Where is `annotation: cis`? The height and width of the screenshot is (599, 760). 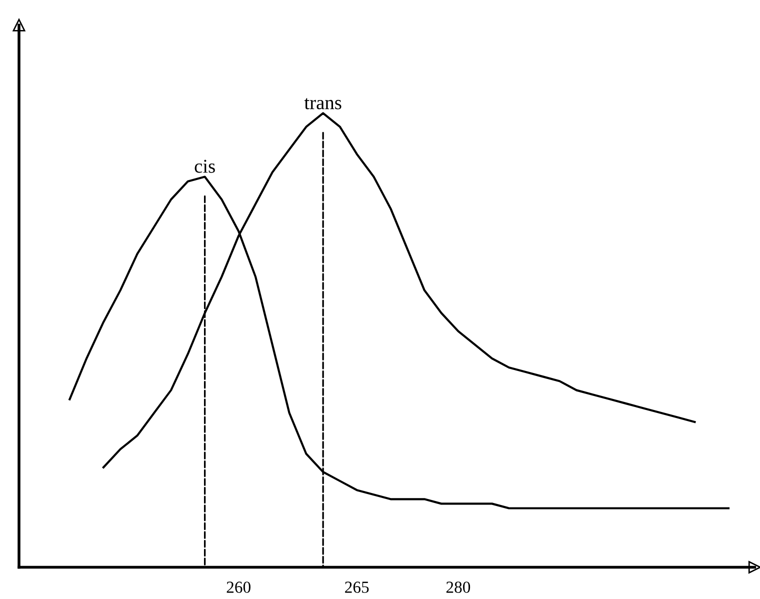 annotation: cis is located at coordinates (204, 166).